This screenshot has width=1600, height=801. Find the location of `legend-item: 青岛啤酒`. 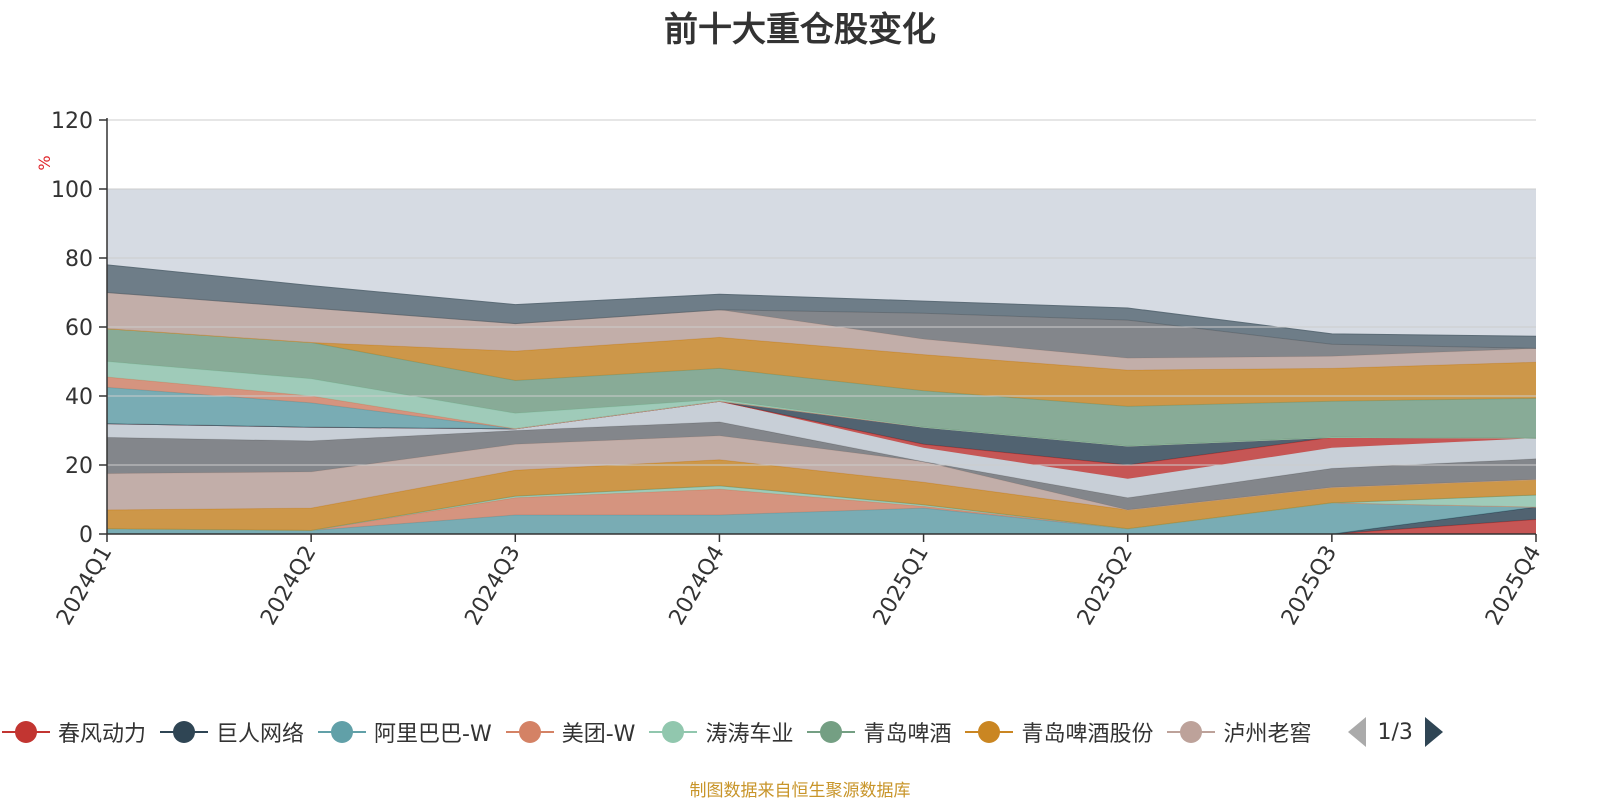

legend-item: 青岛啤酒 is located at coordinates (879, 732).